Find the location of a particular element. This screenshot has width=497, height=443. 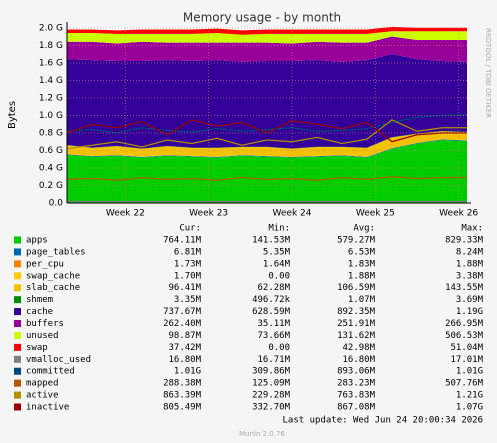

stat-value: 37.42M is located at coordinates (184, 348).